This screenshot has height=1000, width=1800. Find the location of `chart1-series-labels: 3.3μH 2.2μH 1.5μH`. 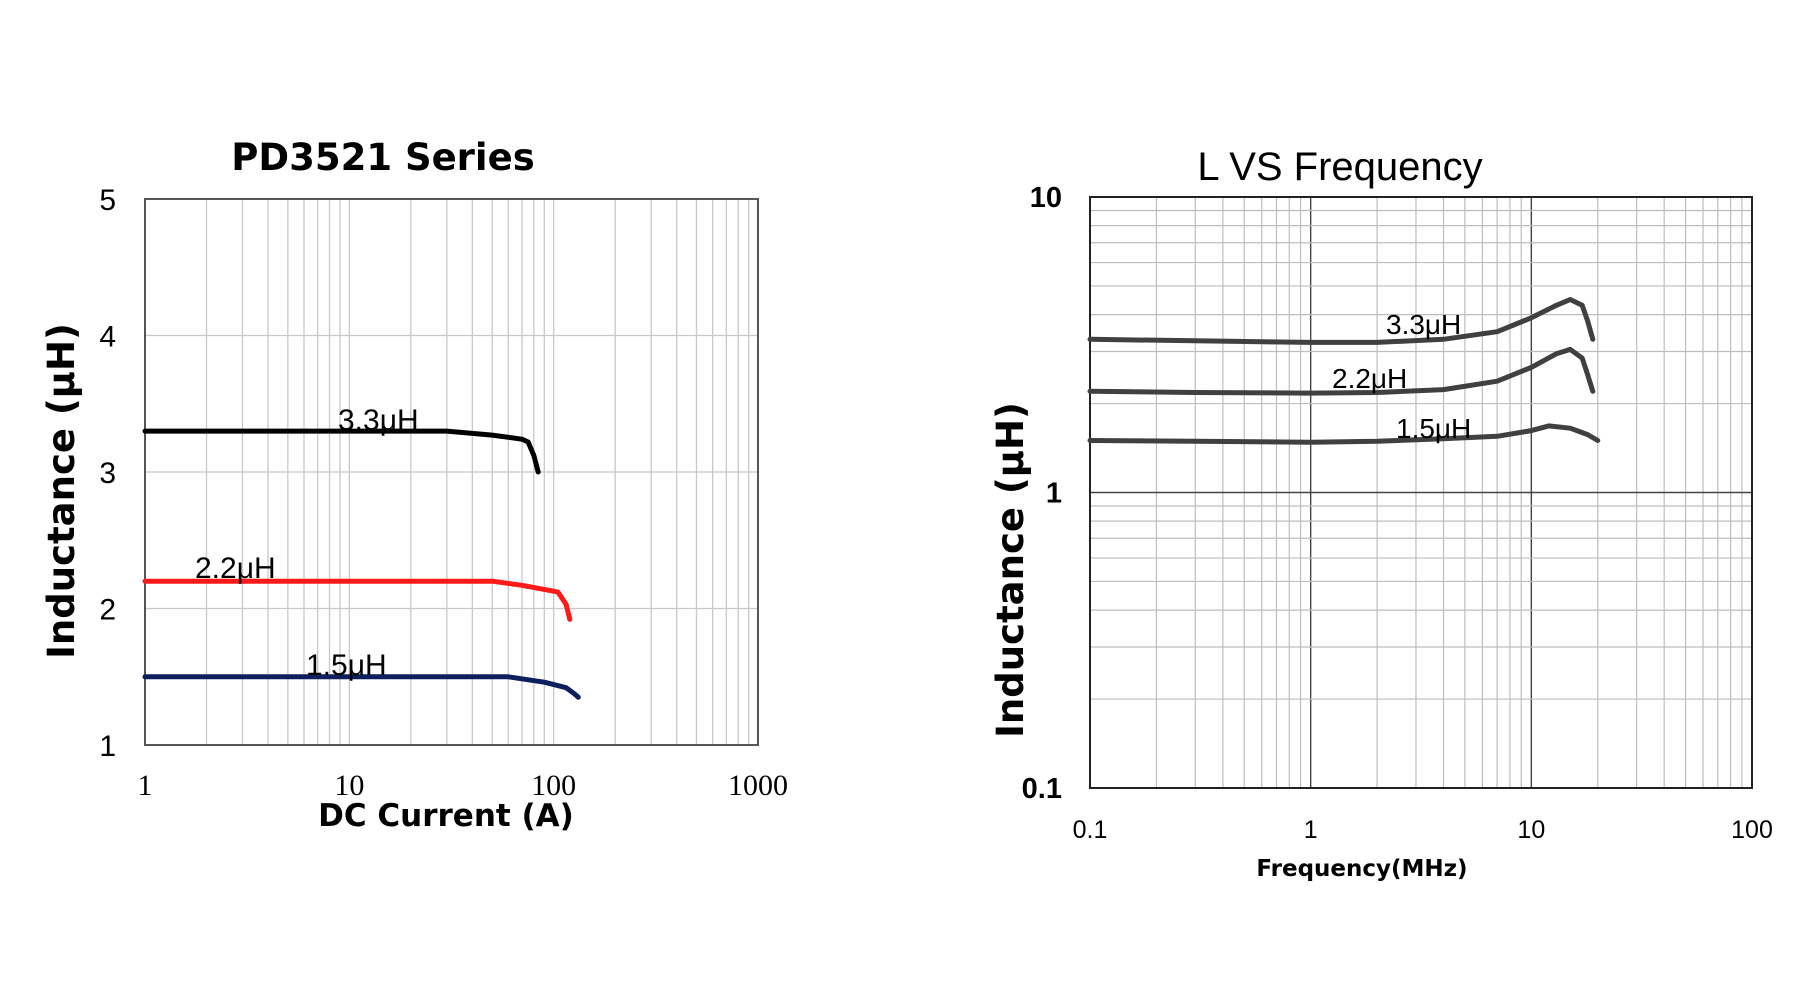

chart1-series-labels: 3.3μH 2.2μH 1.5μH is located at coordinates (307, 543).